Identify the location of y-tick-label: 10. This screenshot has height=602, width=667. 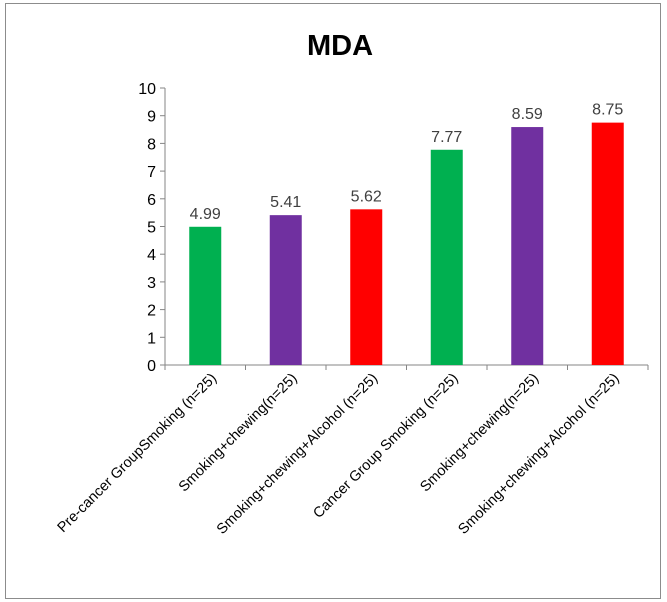
(147, 89).